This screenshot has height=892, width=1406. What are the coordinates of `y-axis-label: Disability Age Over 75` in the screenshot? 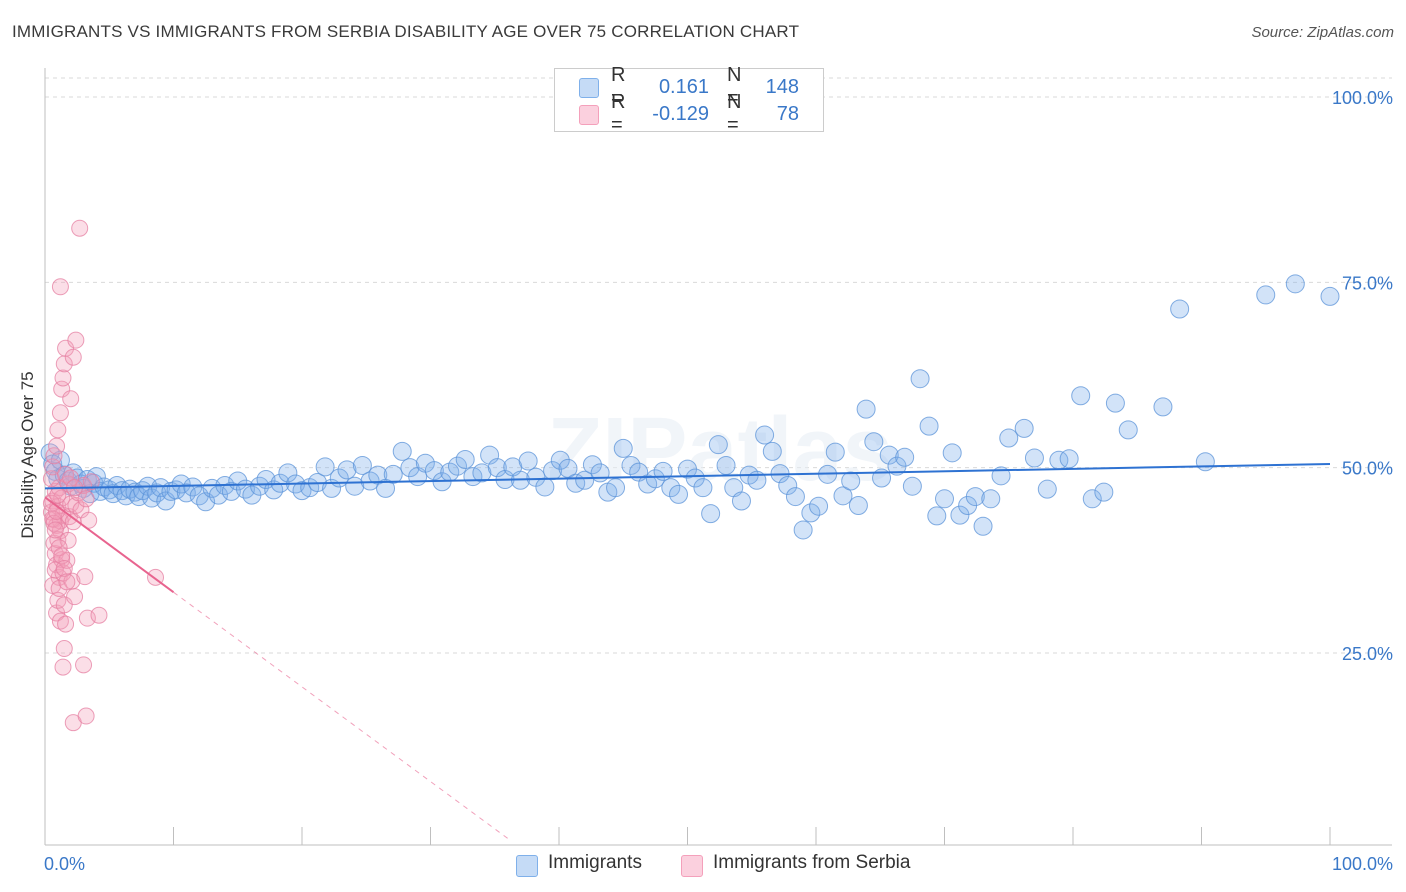 It's located at (27, 454).